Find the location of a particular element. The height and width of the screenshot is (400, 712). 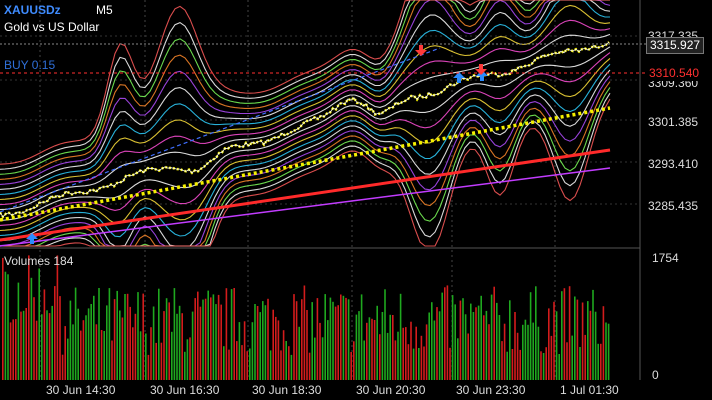

symbol-label: XAUUSDz is located at coordinates (32, 10).